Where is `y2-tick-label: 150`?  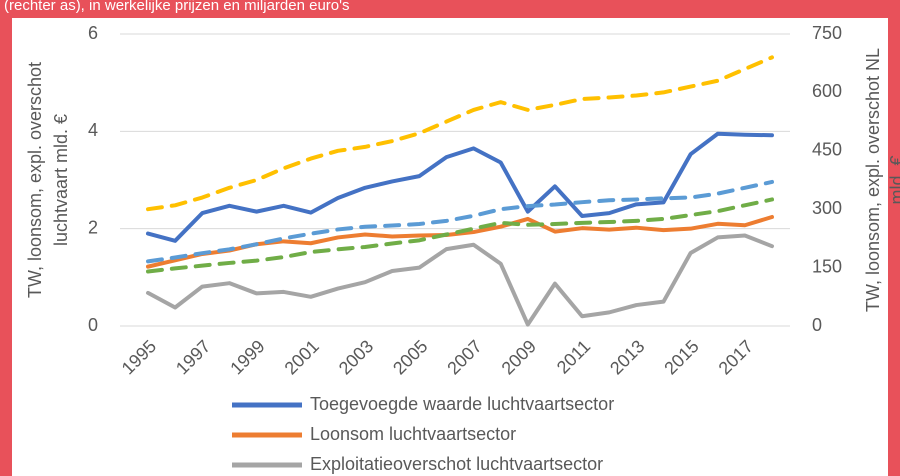 y2-tick-label: 150 is located at coordinates (827, 266).